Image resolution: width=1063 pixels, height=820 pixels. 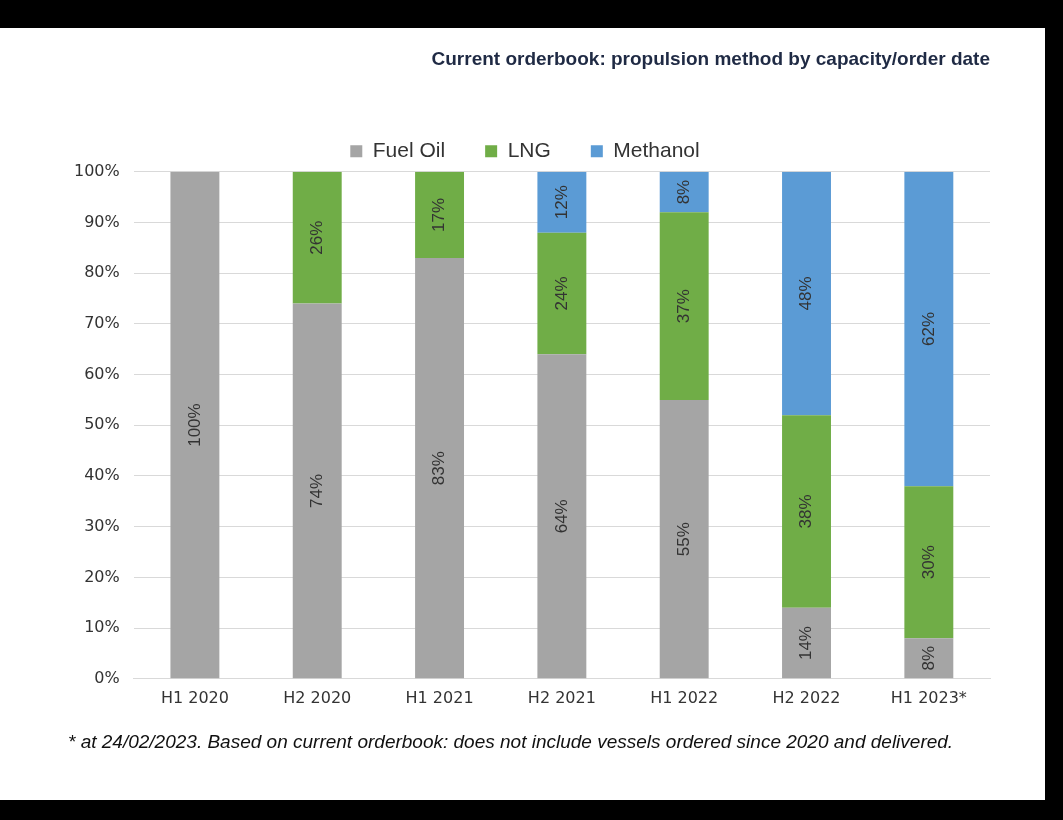 What do you see at coordinates (96, 170) in the screenshot?
I see `y-tick-label: 100%` at bounding box center [96, 170].